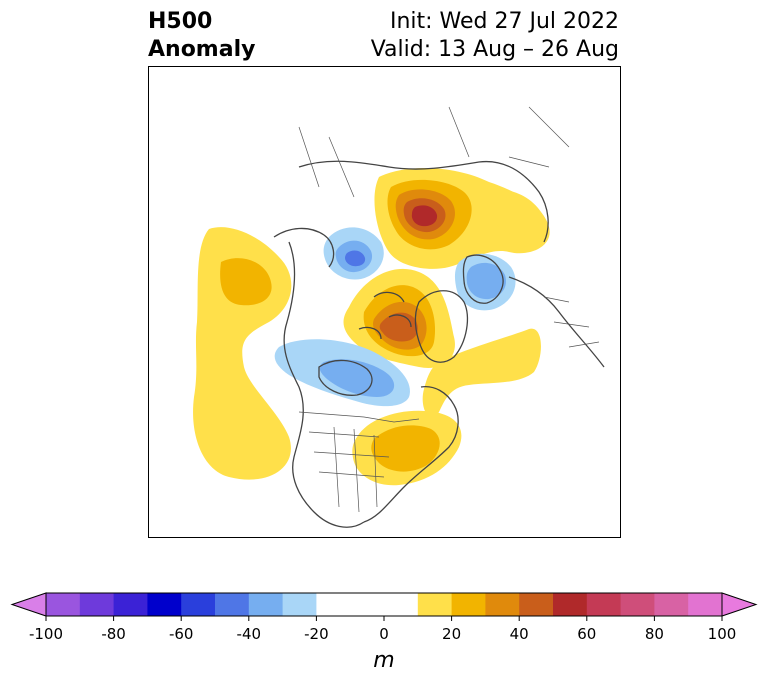 The width and height of the screenshot is (768, 689). I want to click on colorbar-under-arrow, so click(28, 604).